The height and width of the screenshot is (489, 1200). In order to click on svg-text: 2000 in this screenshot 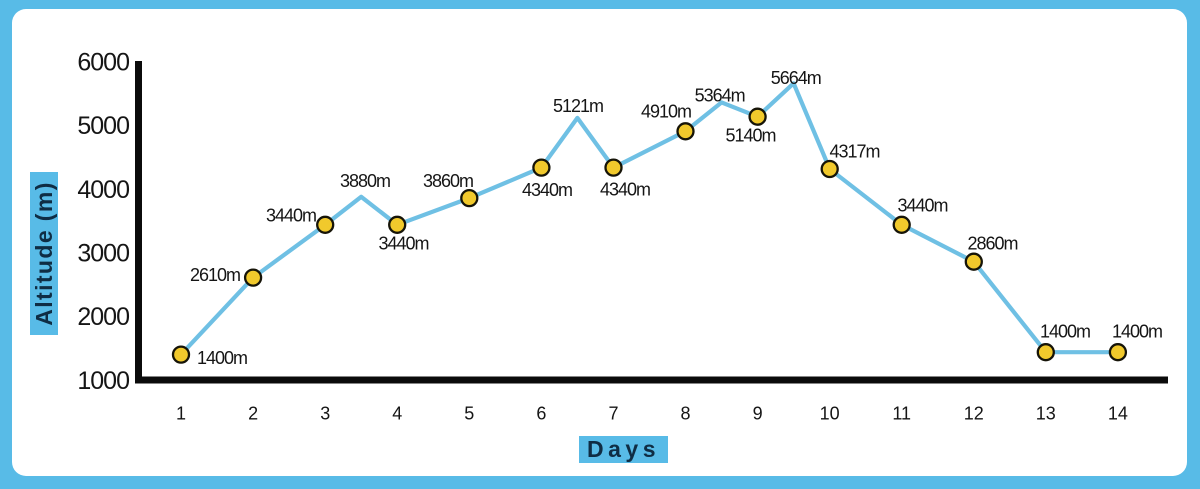, I will do `click(103, 317)`.